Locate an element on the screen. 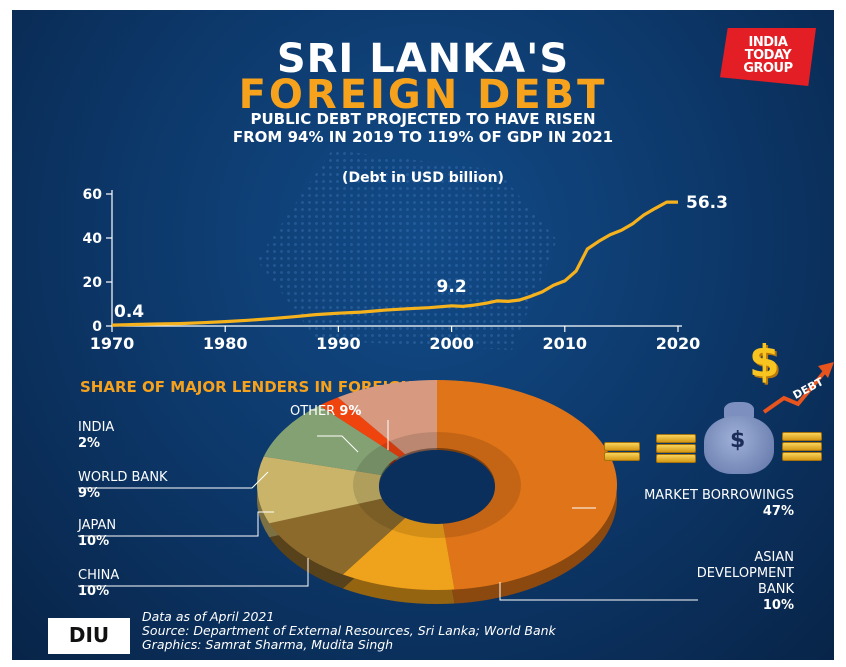 The image size is (846, 667). donut-hole is located at coordinates (437, 487).